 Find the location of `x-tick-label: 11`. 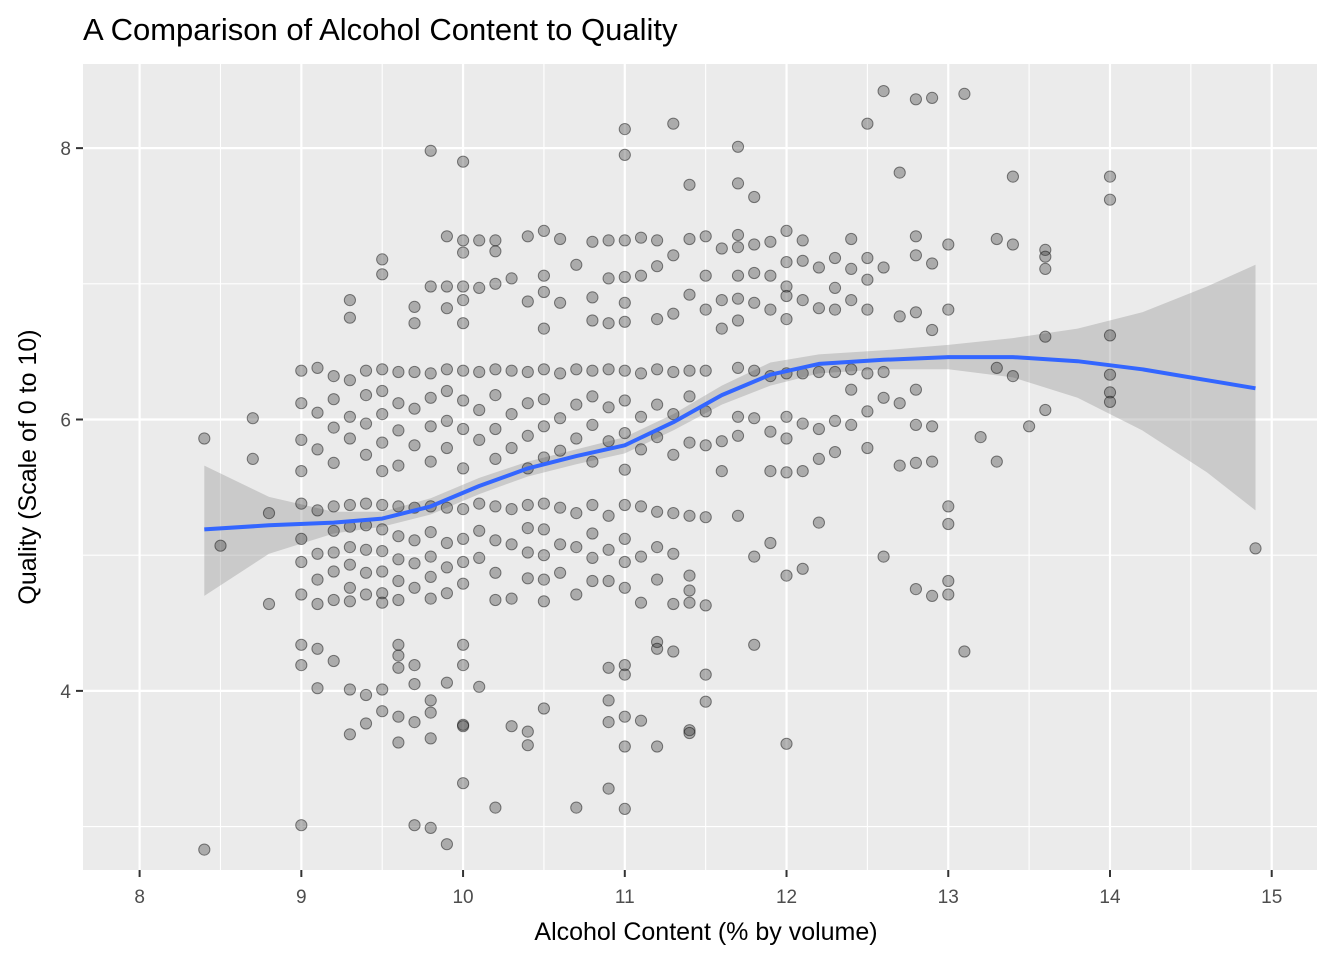

x-tick-label: 11 is located at coordinates (625, 897).